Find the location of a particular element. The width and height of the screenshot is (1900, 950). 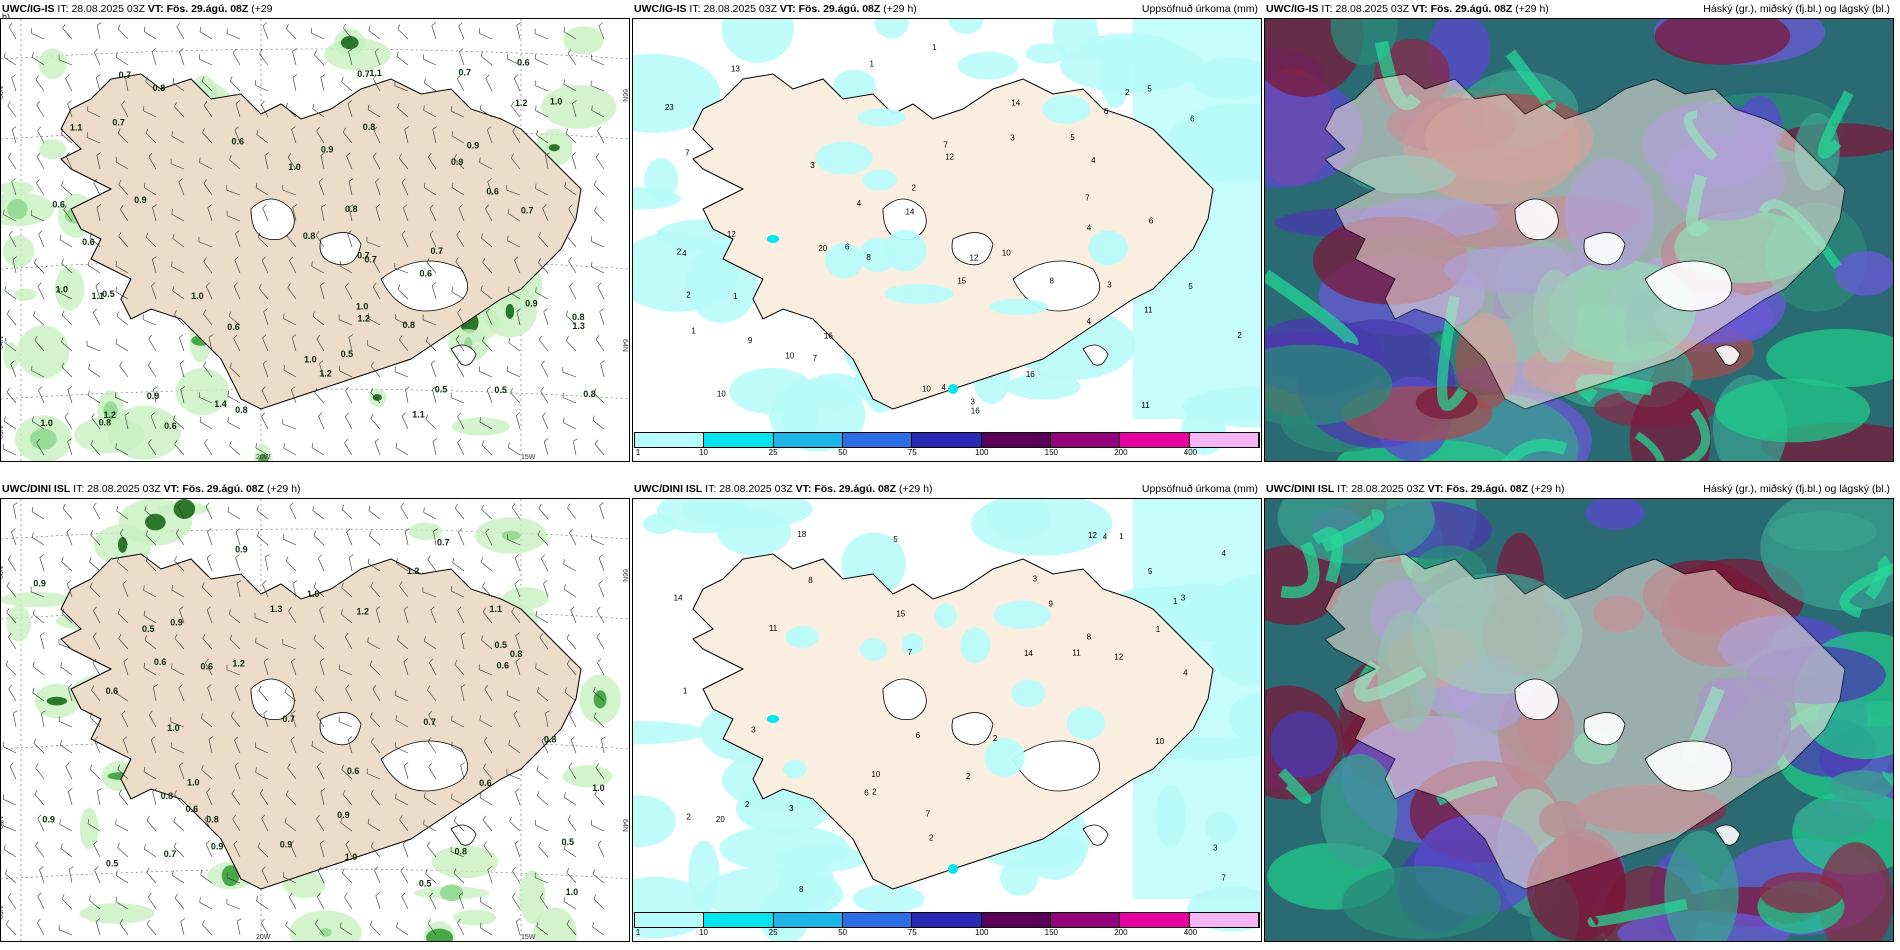

coordinate-label: 66N is located at coordinates (624, 95).